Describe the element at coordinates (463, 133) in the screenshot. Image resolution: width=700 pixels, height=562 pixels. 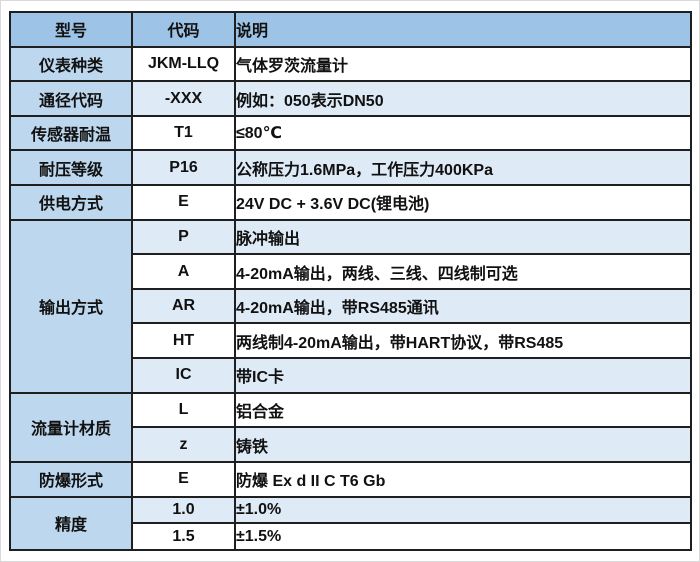
I see `desc-cell: ≤80℃` at that location.